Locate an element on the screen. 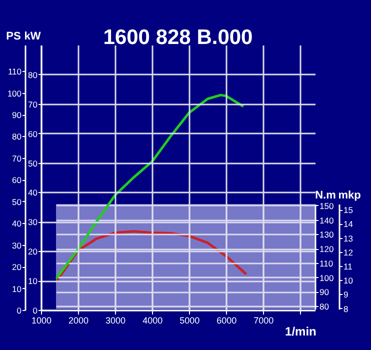  y2-tick-label: 50 is located at coordinates (17, 201).